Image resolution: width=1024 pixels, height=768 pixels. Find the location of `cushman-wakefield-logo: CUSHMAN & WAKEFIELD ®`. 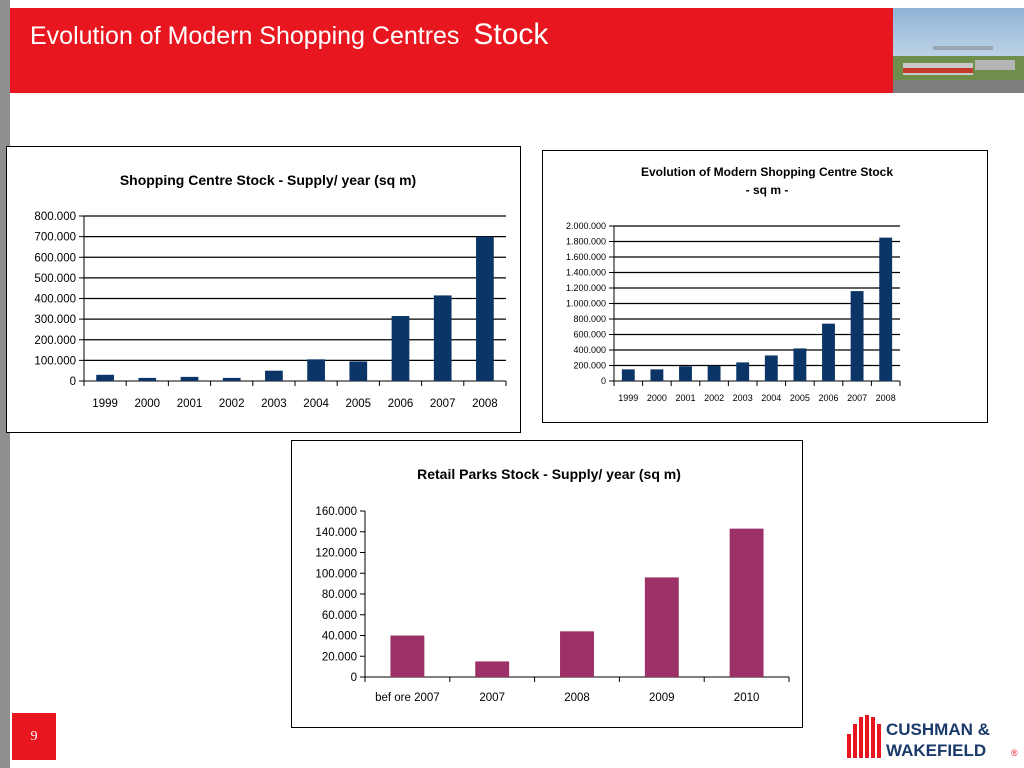

cushman-wakefield-logo: CUSHMAN & WAKEFIELD ® is located at coordinates (932, 737).